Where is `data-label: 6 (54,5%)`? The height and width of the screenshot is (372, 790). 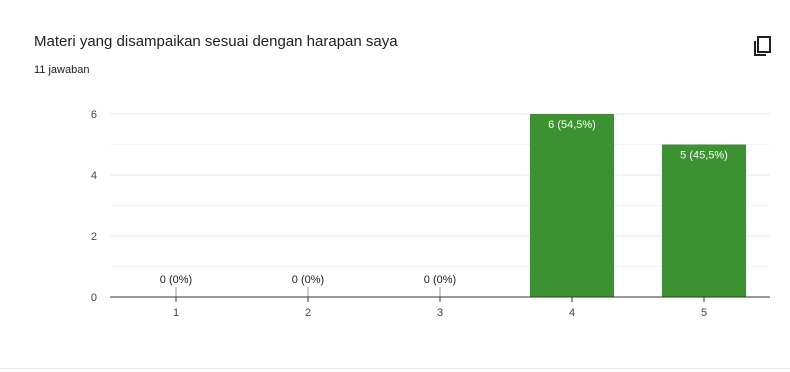 data-label: 6 (54,5%) is located at coordinates (572, 125).